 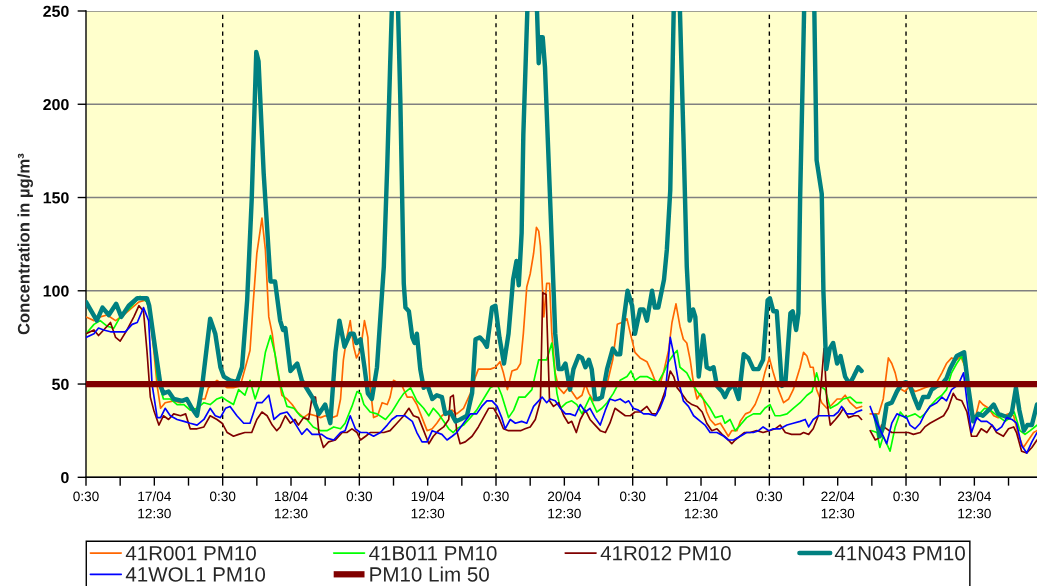 I want to click on x-tick-label: 21/04 12:30, so click(x=701, y=505).